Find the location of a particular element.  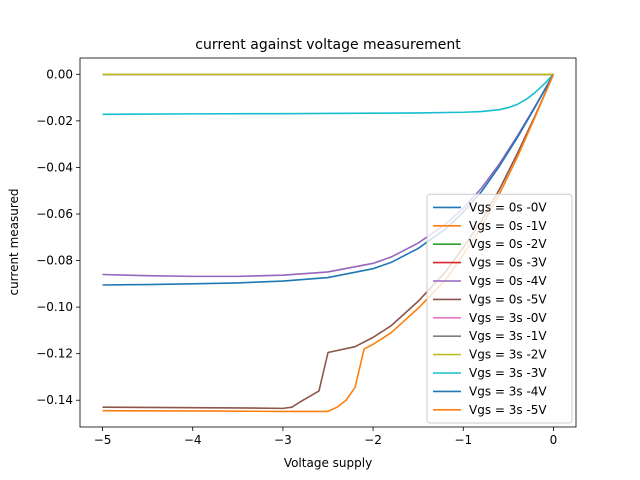

y-tick-label: −0.08 is located at coordinates (54, 261).